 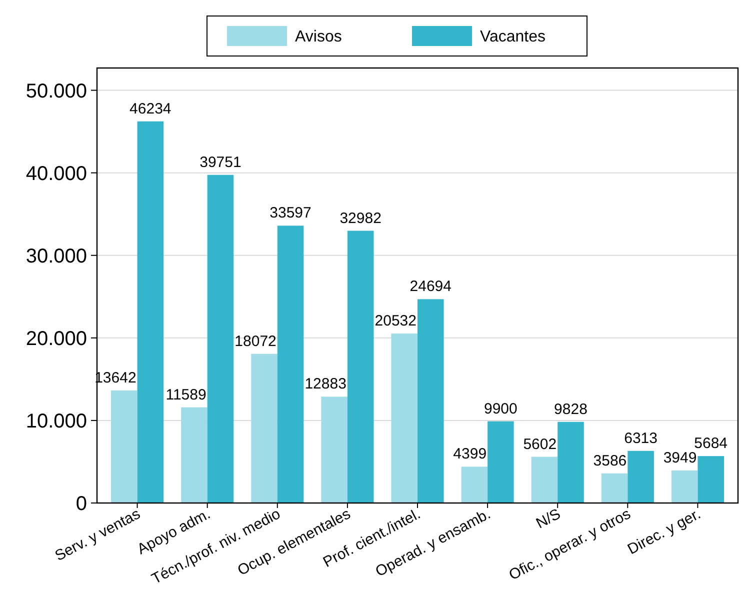 I want to click on x-tick-label: N/S, so click(x=548, y=519).